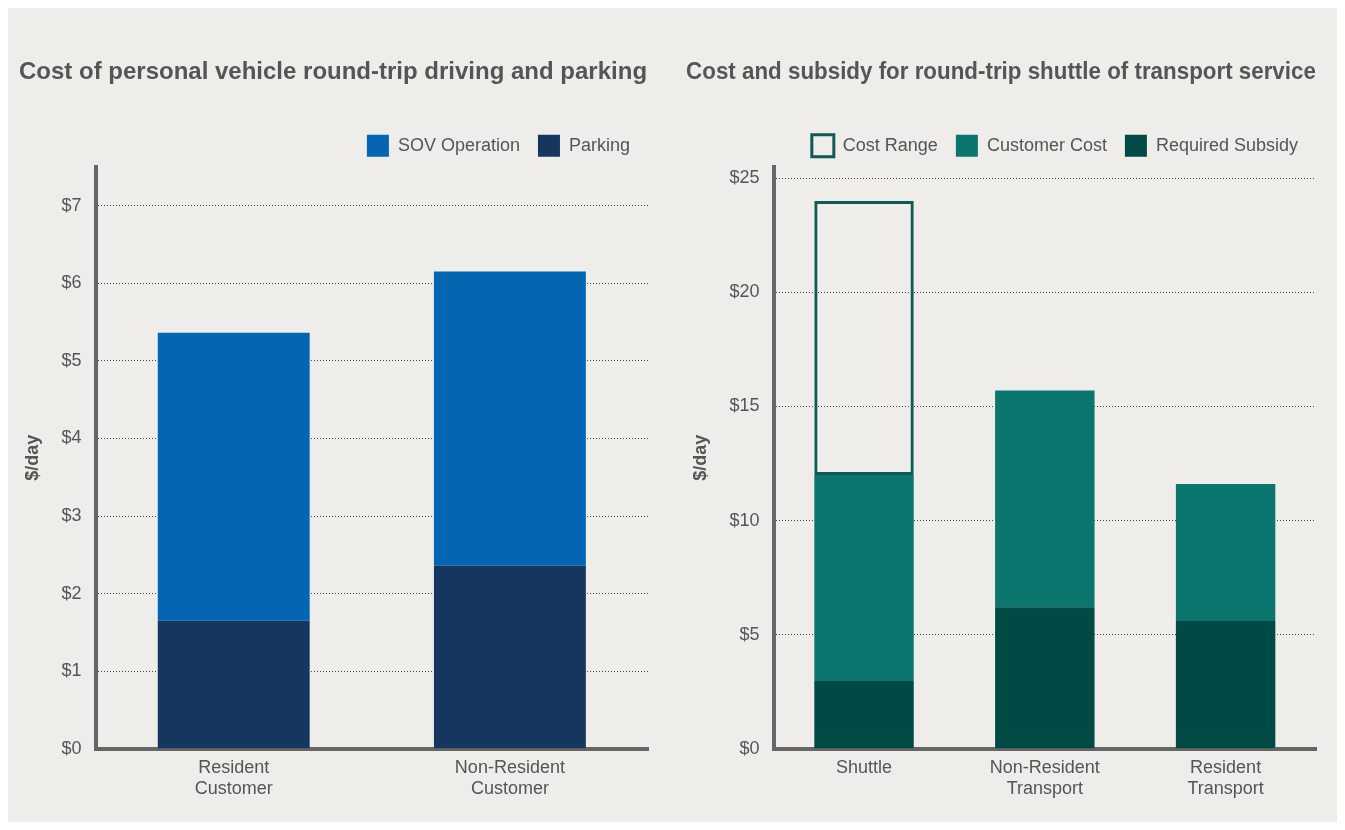 The height and width of the screenshot is (830, 1345). Describe the element at coordinates (71, 204) in the screenshot. I see `y-tick-label: $7` at that location.